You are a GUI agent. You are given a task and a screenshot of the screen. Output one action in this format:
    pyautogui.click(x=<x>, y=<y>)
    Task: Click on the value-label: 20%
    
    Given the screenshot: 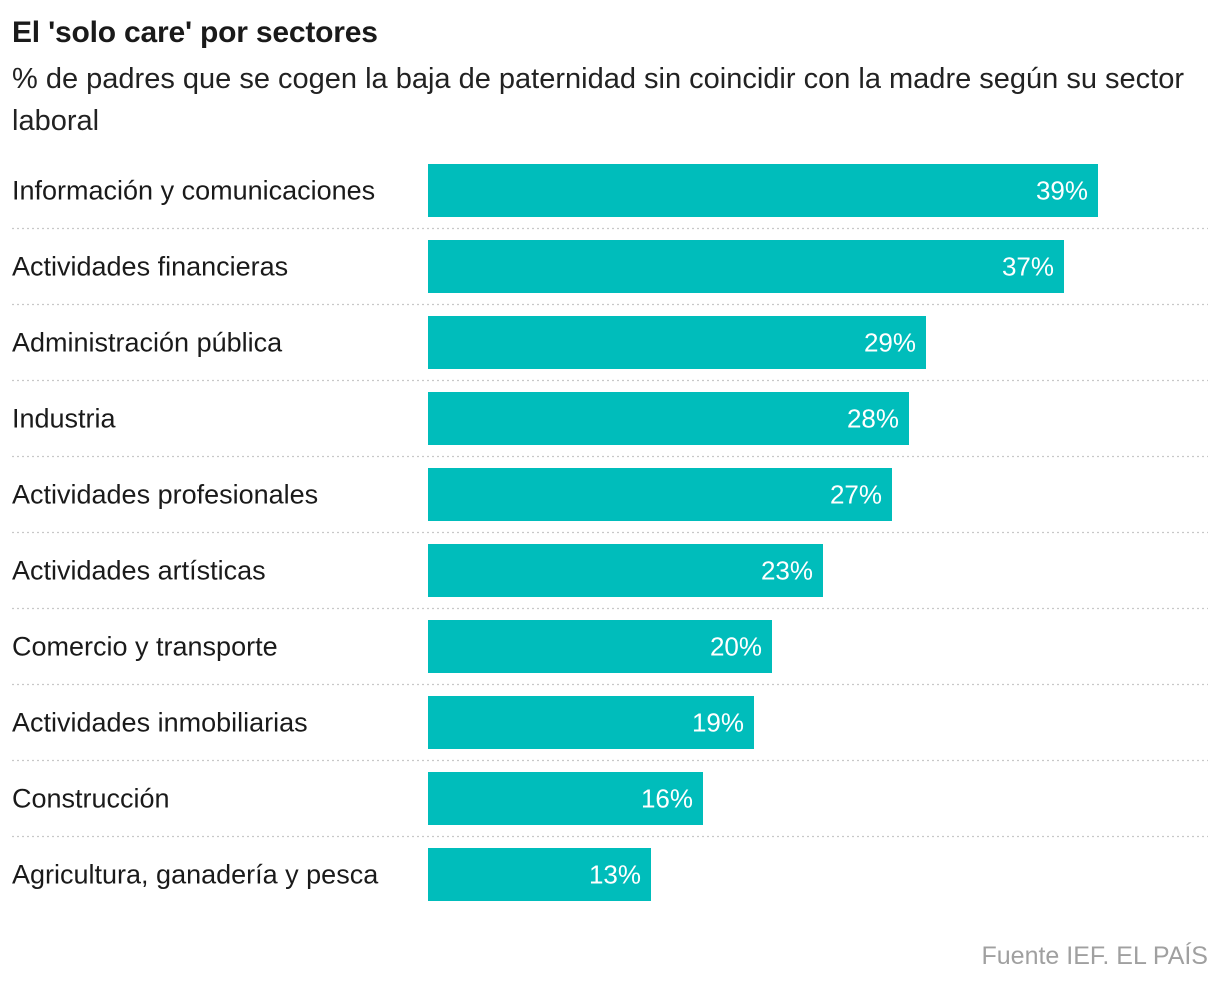 What is the action you would take?
    pyautogui.click(x=736, y=647)
    